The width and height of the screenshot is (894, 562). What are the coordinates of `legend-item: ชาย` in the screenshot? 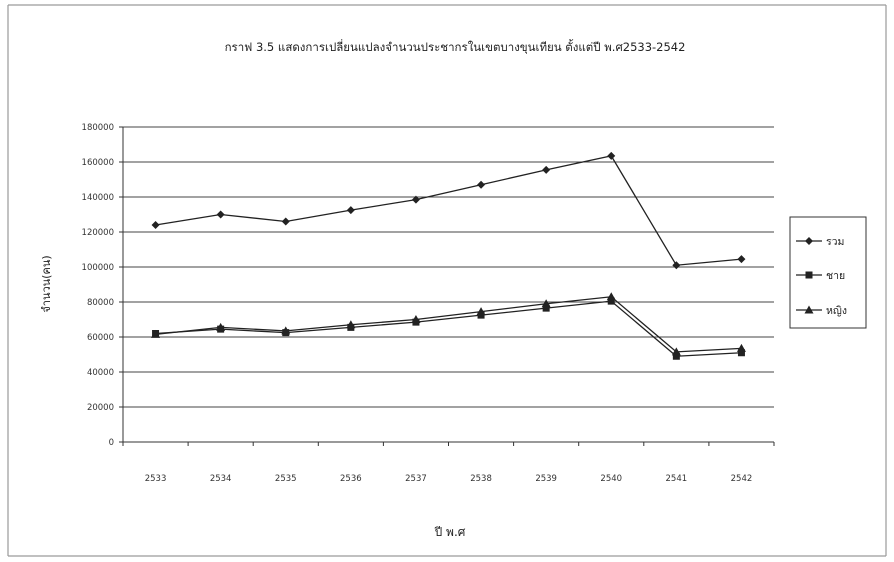 It's located at (820, 276).